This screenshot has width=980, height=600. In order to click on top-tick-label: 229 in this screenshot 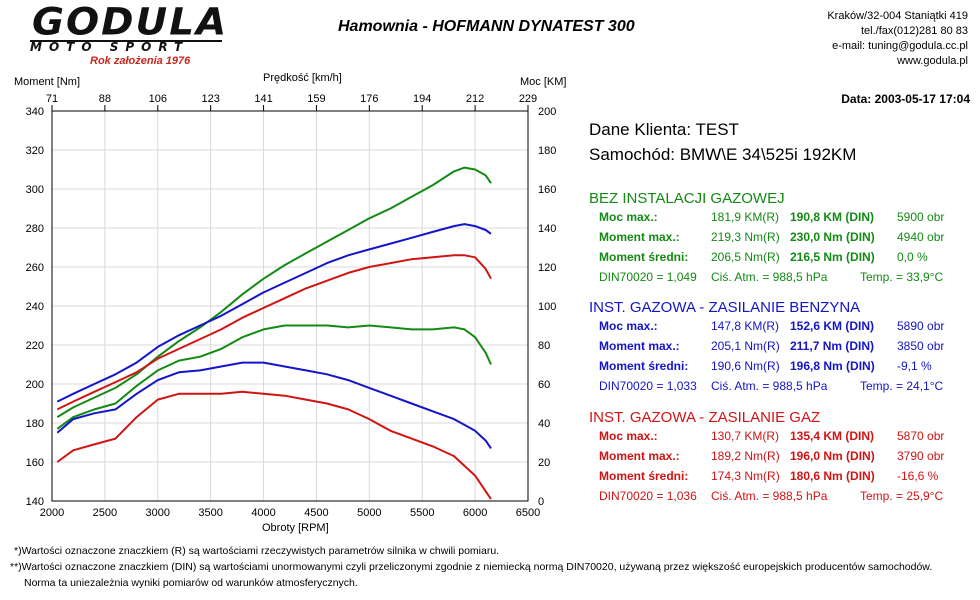, I will do `click(528, 99)`.